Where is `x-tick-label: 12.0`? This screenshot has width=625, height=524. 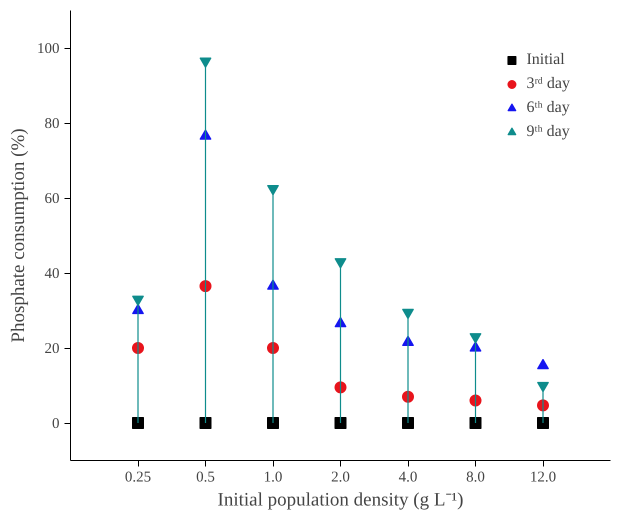
x-tick-label: 12.0 is located at coordinates (543, 478).